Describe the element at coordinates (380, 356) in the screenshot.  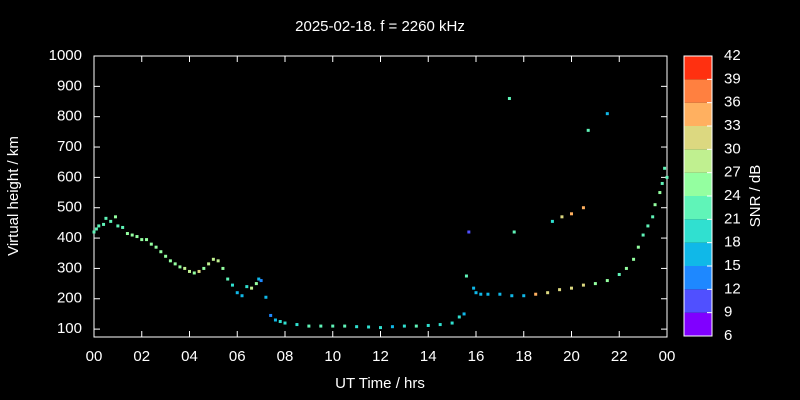
I see `x-tick-label: 12` at that location.